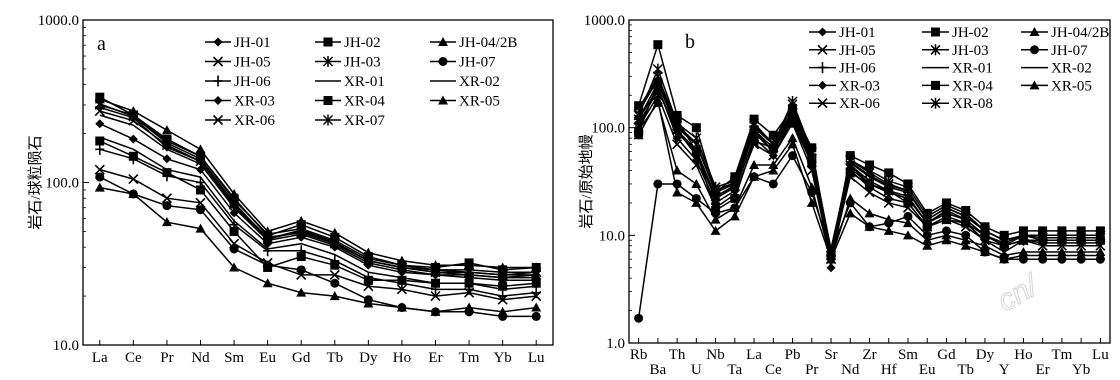 The width and height of the screenshot is (1120, 380). I want to click on legend-label: JH-07, so click(477, 63).